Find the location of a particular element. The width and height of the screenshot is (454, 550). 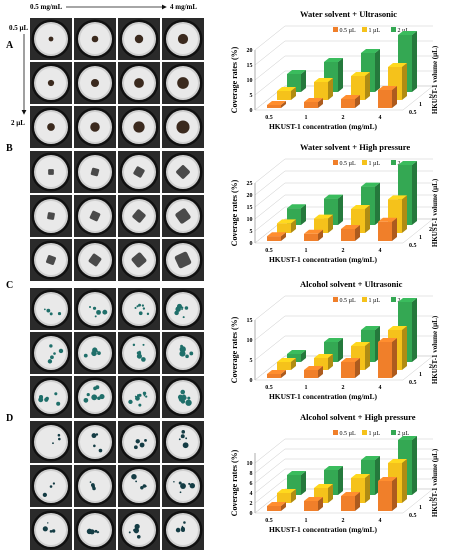

x-tick-label-0: 0.5 is located at coordinates (269, 118).